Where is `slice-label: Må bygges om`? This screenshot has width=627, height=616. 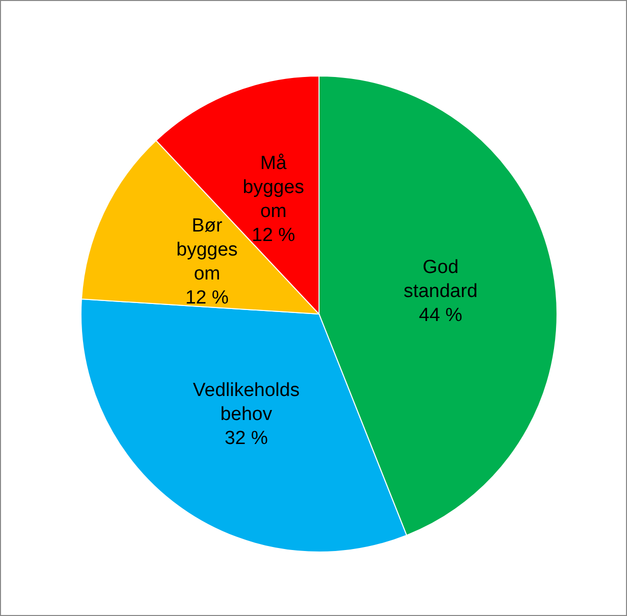
slice-label: Må bygges om is located at coordinates (273, 187).